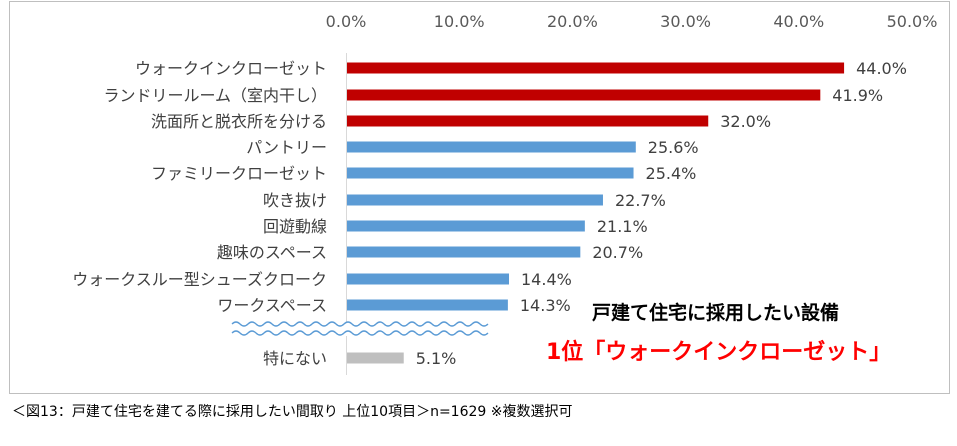 The image size is (957, 446). What do you see at coordinates (622, 226) in the screenshot?
I see `data-label: 21.1%` at bounding box center [622, 226].